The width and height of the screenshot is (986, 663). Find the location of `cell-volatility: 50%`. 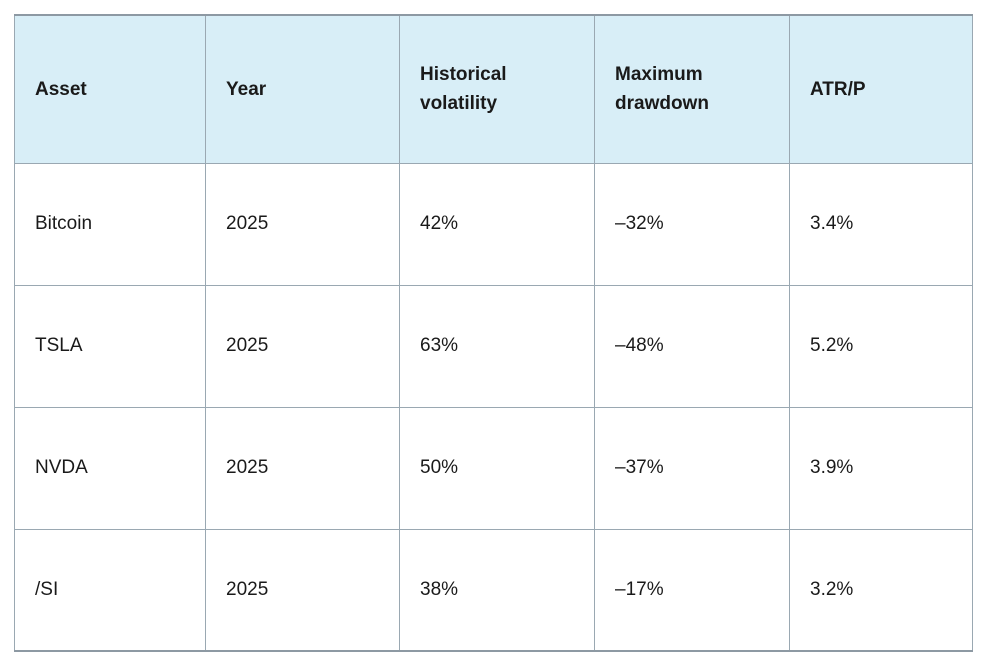

cell-volatility: 50% is located at coordinates (497, 468).